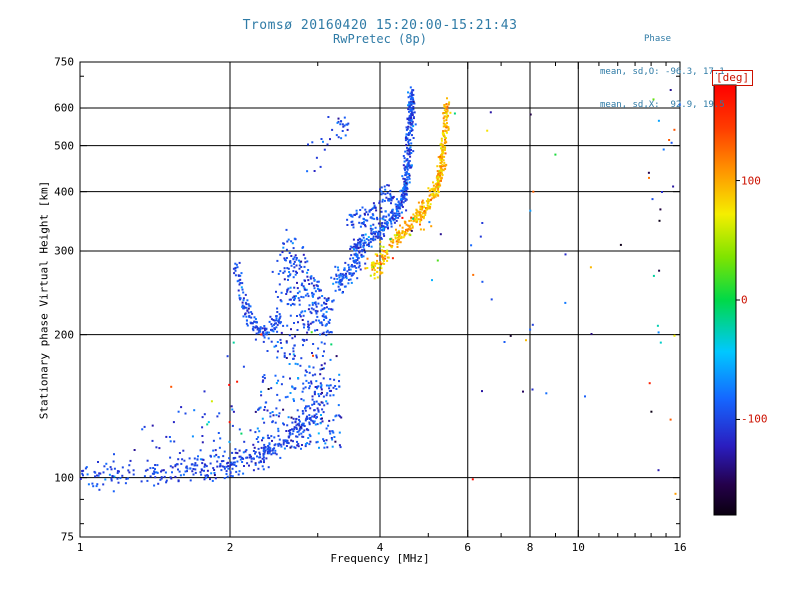 This screenshot has width=800, height=600. Describe the element at coordinates (44, 300) in the screenshot. I see `y-axis-label: Stationary phase Virtual Height [km]` at that location.